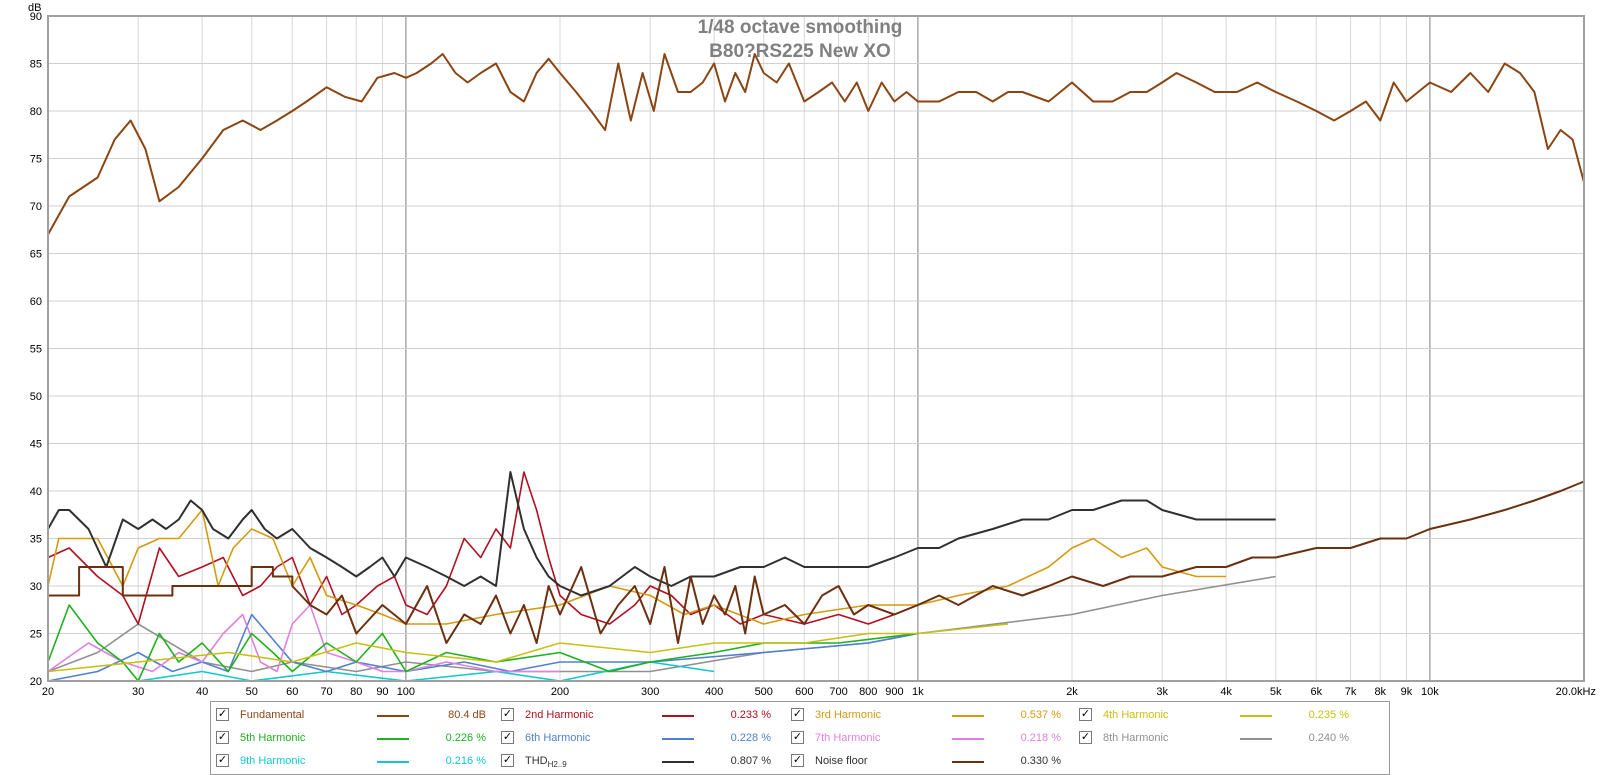  Describe the element at coordinates (356, 763) in the screenshot. I see `legend-item-9th-harmonic: ✓ 9th Harmonic 0.216 %` at that location.